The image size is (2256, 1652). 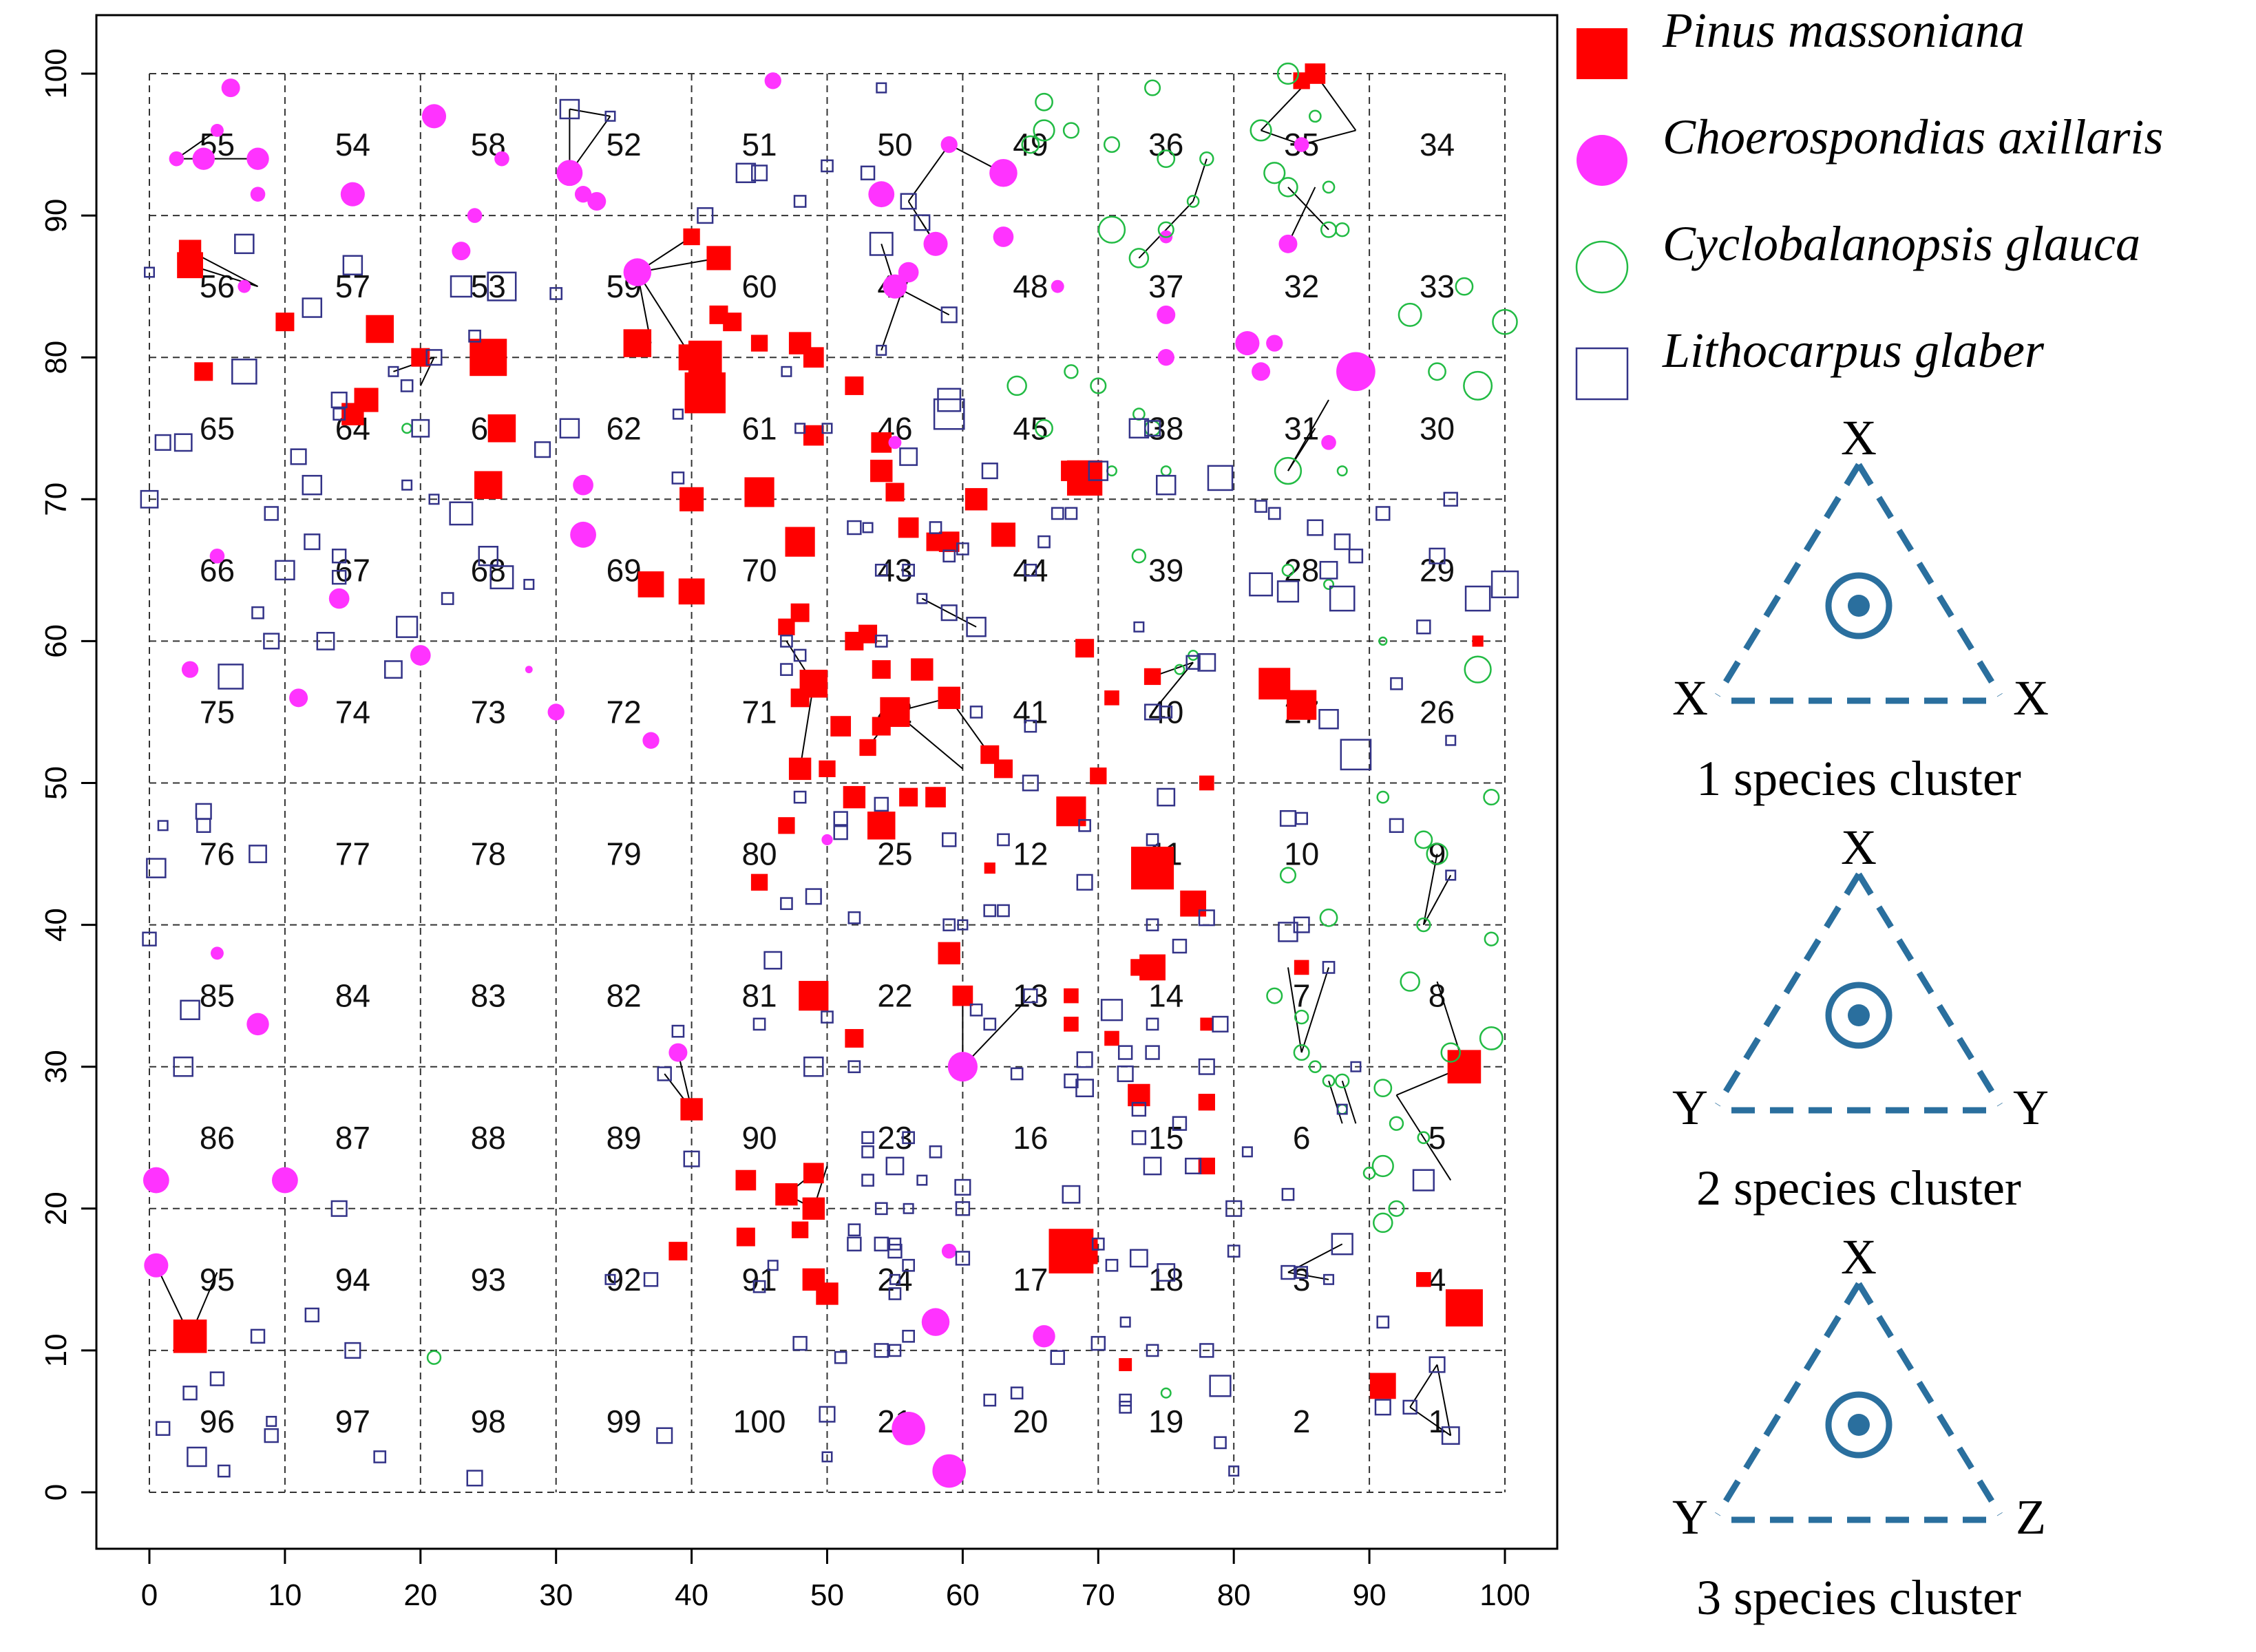 I want to click on cluster-label-left: Y, so click(x=1690, y=1107).